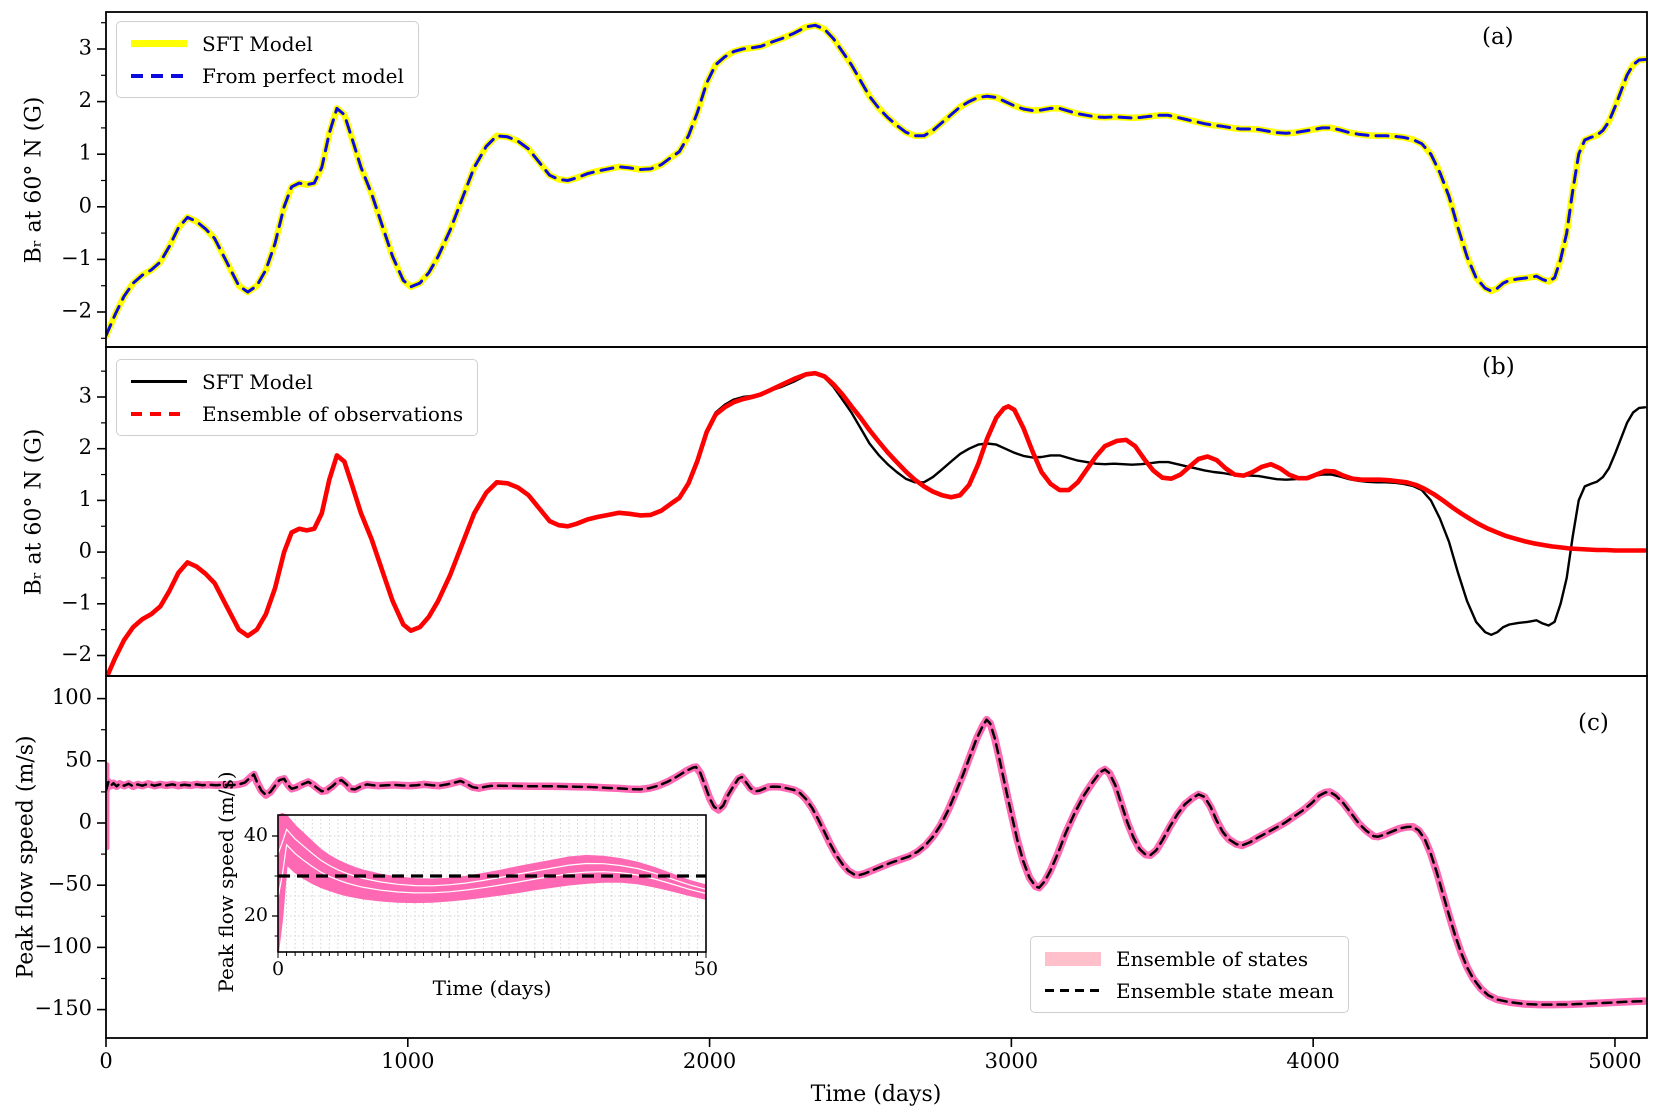 This screenshot has height=1114, width=1661. I want to click on legend-patch-pink, so click(1073, 958).